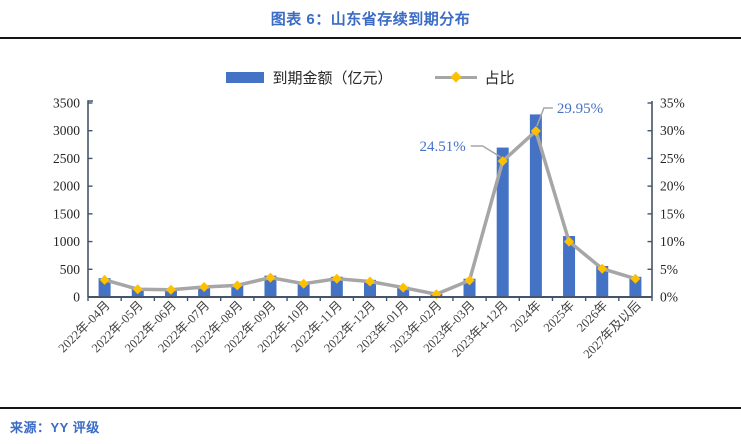  I want to click on right-axis-tick-label: 0%, so click(669, 297).